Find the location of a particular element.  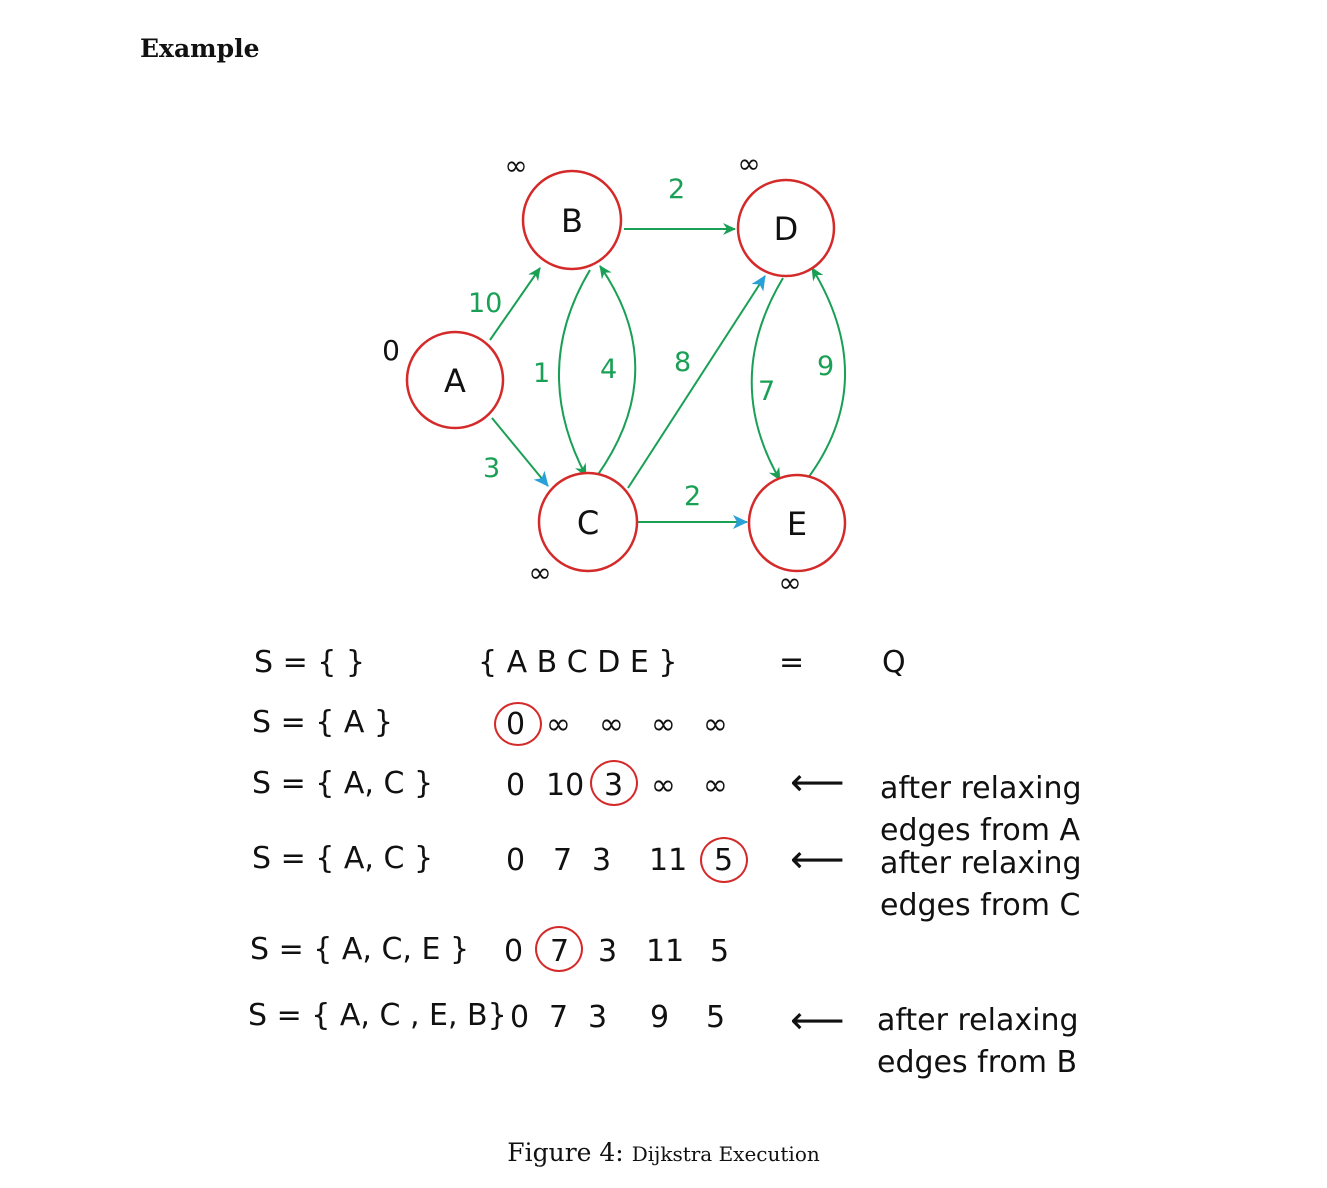

edge-weight-C-B: 4 is located at coordinates (608, 369).